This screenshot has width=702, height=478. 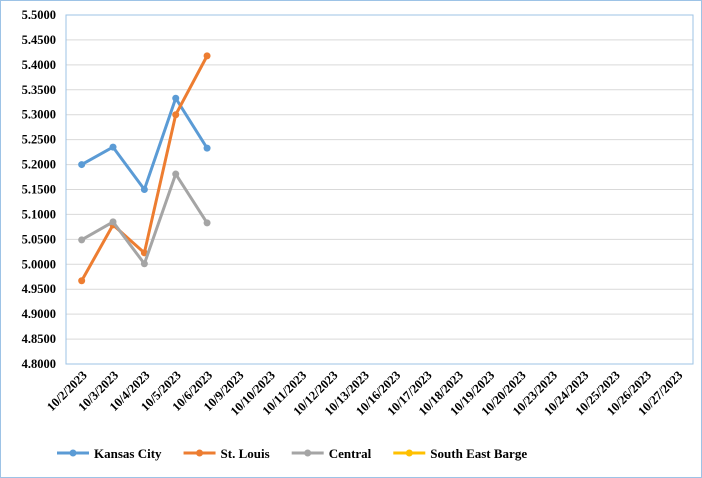 I want to click on y-tick-label: 5.3500, so click(x=39, y=90).